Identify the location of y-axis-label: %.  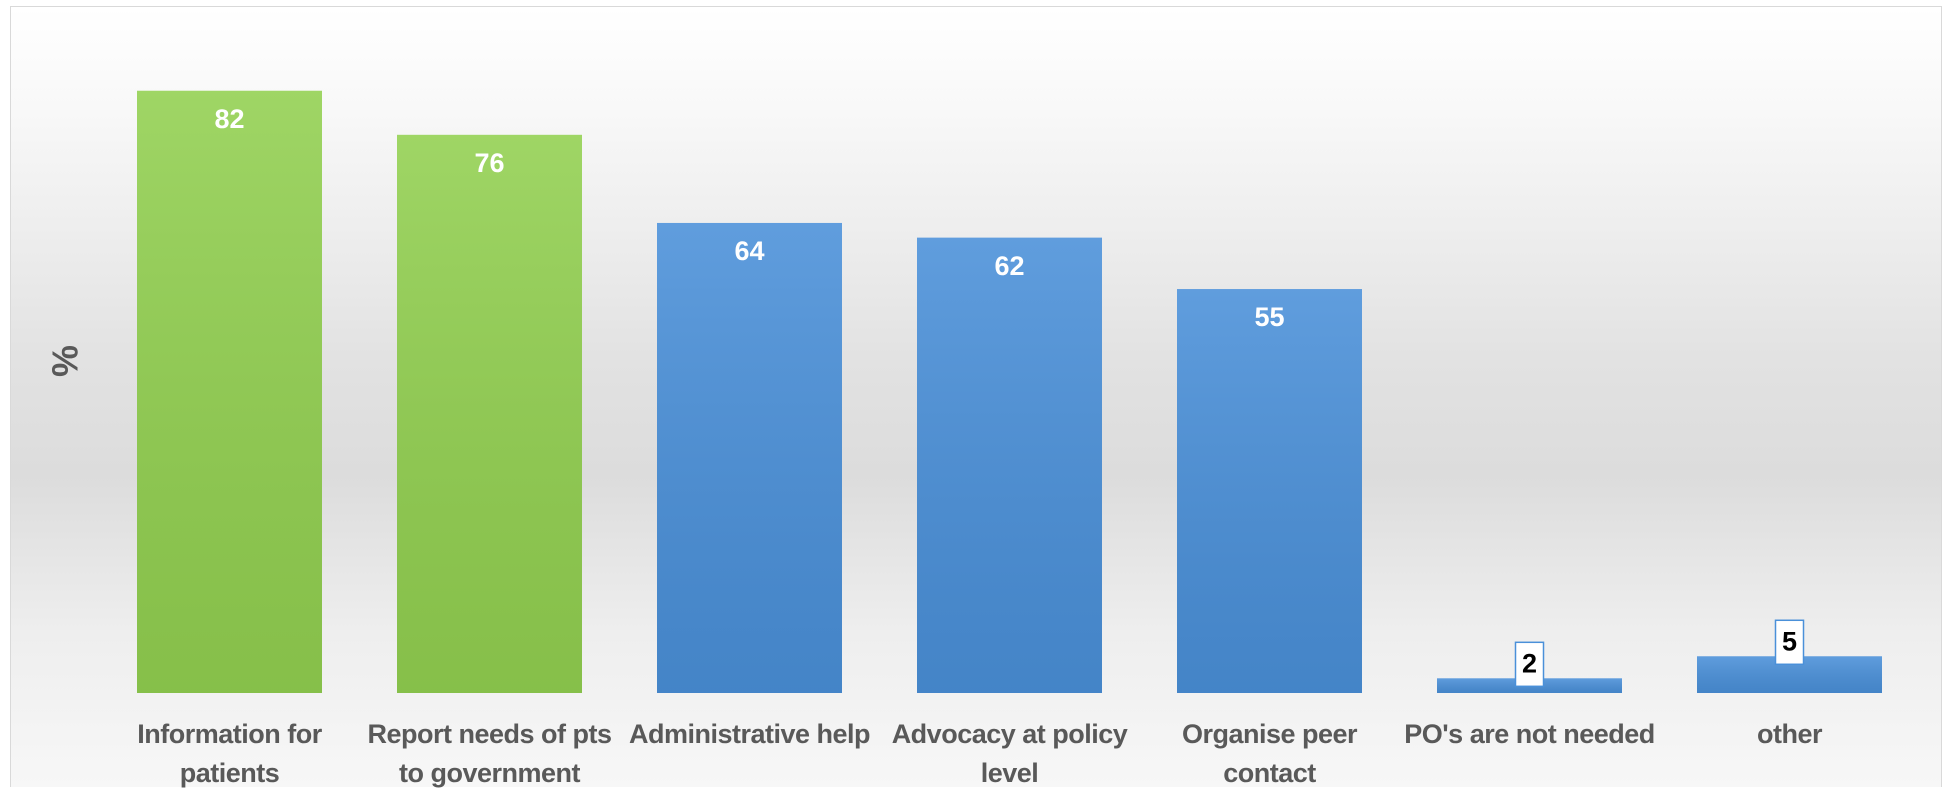
(65, 361).